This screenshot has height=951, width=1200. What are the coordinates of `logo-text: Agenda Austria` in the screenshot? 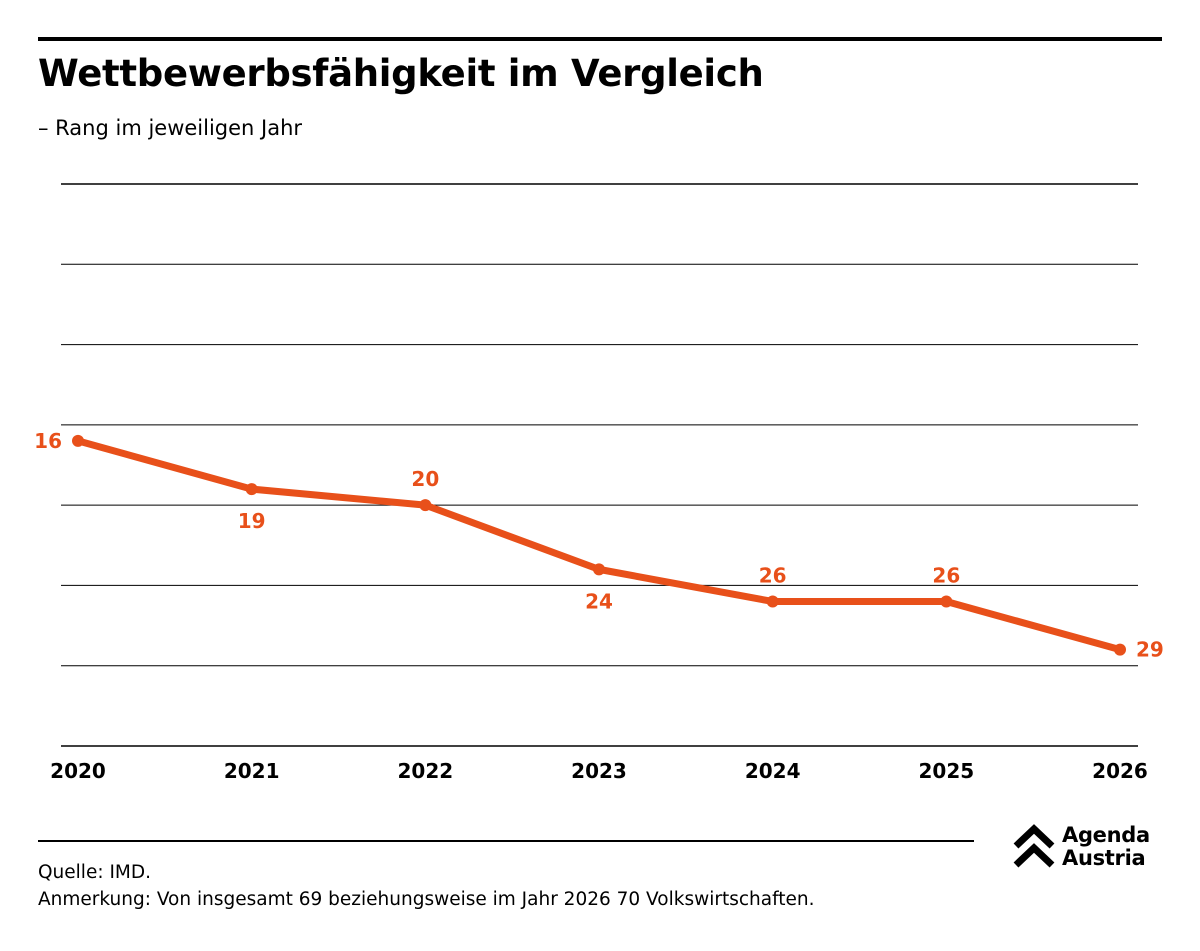 It's located at (1106, 847).